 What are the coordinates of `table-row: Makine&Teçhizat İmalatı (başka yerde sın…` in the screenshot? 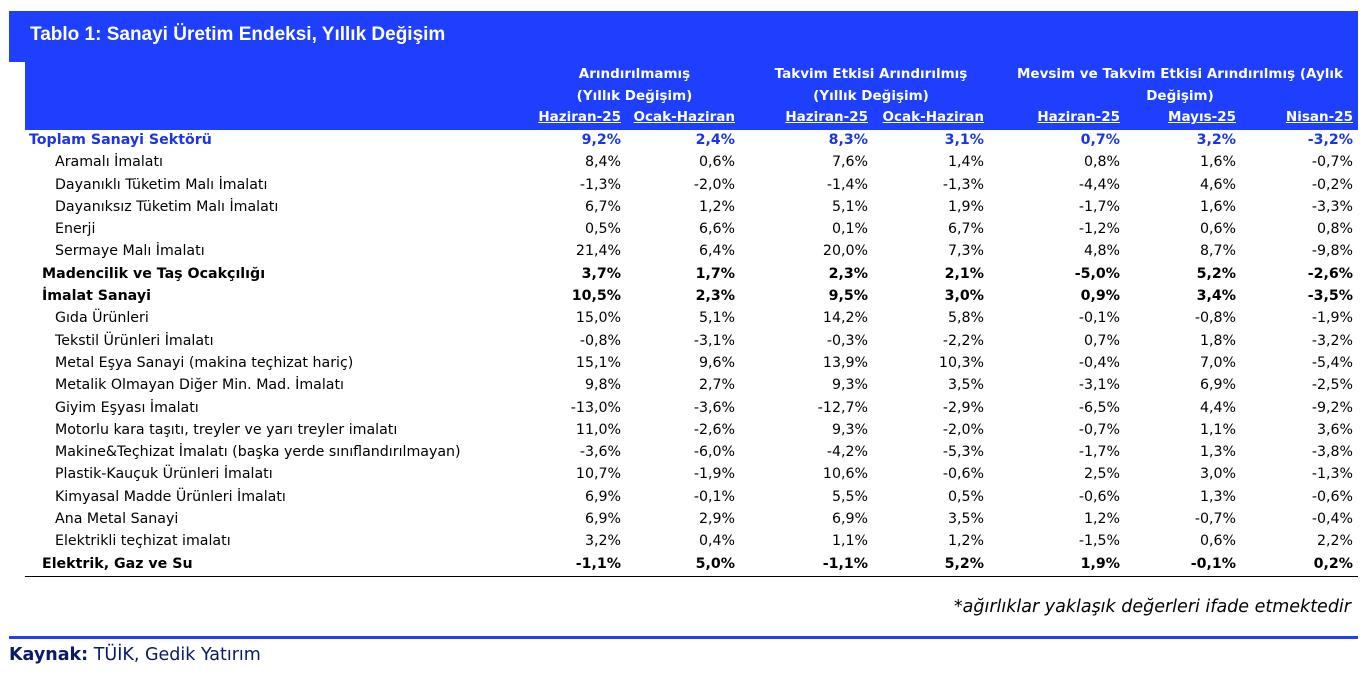 It's located at (691, 453).